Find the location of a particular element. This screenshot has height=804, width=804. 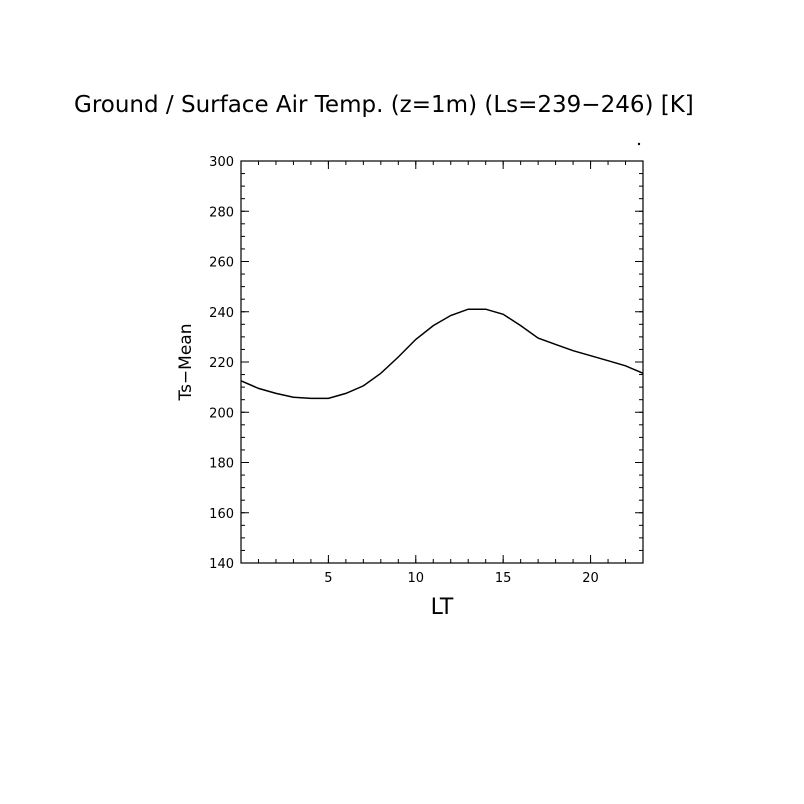

y-tick-label: 160 is located at coordinates (221, 514).